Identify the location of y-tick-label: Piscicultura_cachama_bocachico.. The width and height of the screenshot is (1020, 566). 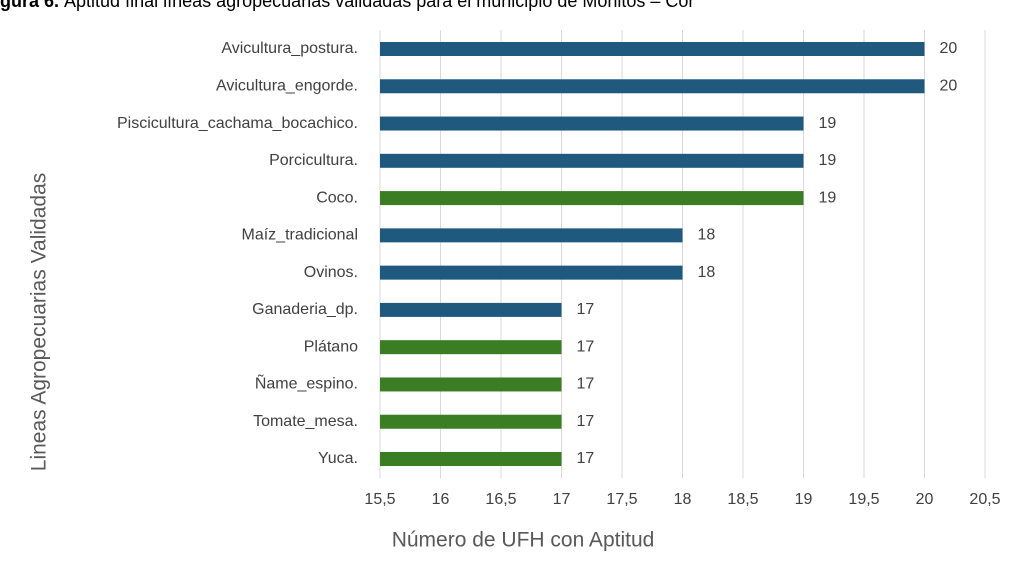
(237, 123).